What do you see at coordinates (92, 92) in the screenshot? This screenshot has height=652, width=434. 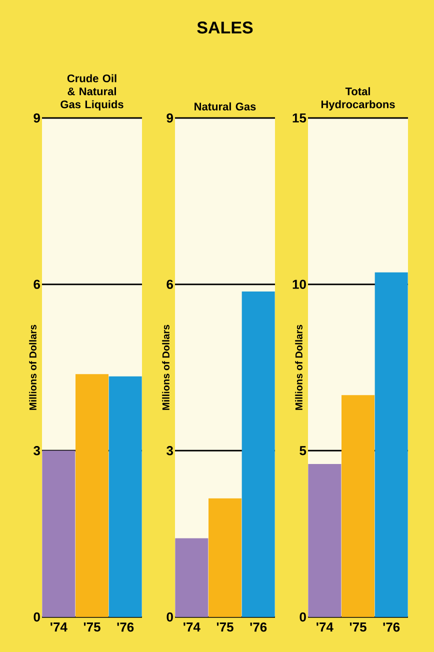 I see `chart-subtitle: Crude Oil & Natural Gas Liquids` at bounding box center [92, 92].